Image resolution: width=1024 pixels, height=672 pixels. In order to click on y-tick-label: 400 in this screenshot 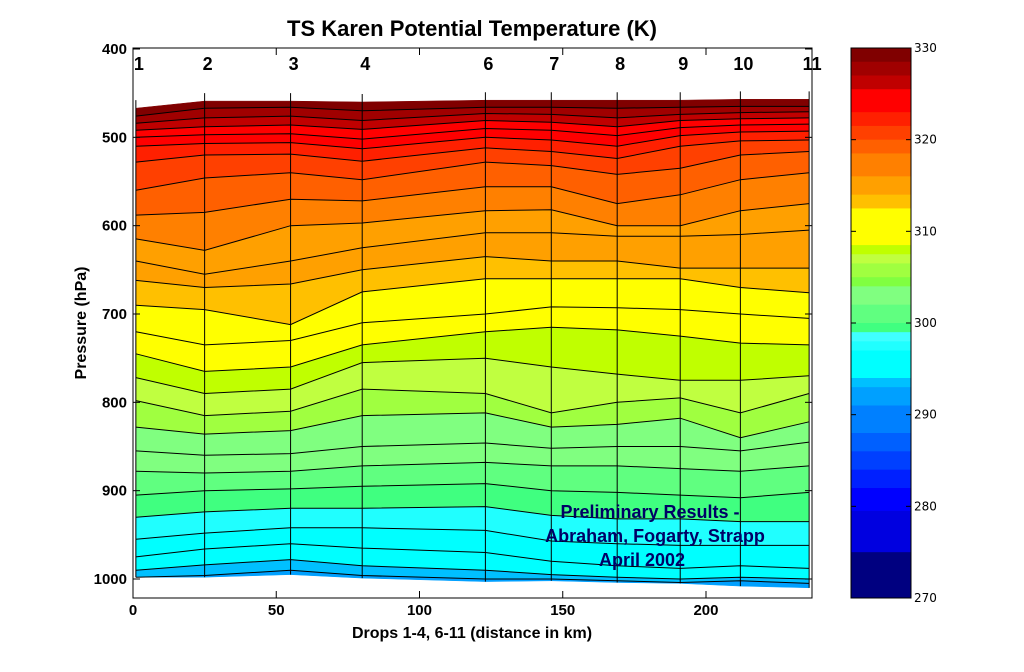, I will do `click(114, 49)`.